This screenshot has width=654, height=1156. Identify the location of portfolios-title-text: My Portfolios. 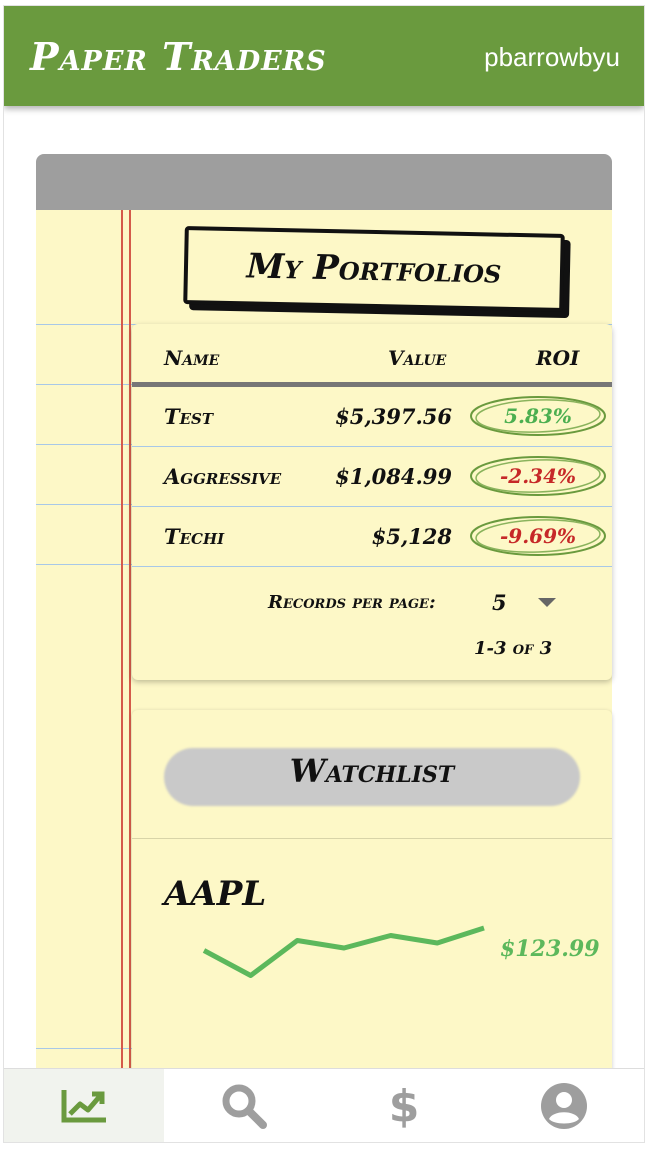
(374, 269).